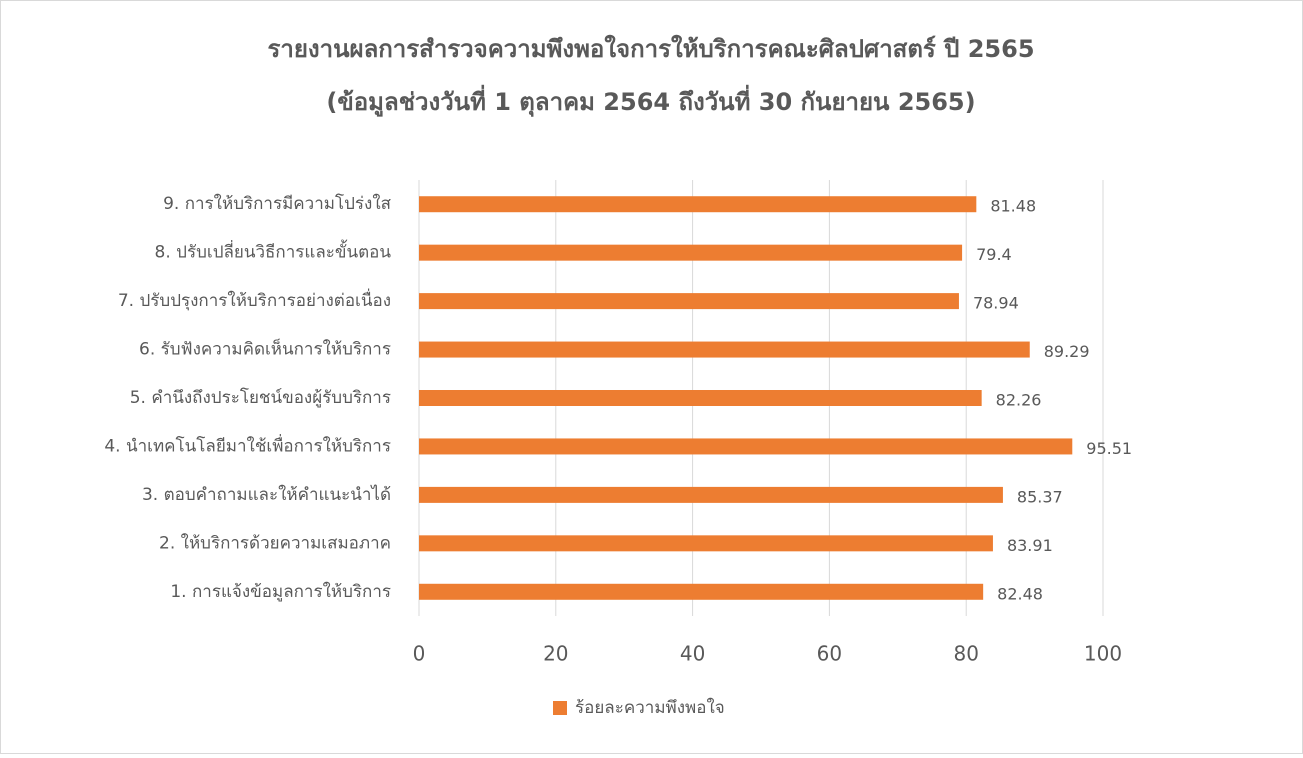 The height and width of the screenshot is (758, 1303). What do you see at coordinates (1067, 351) in the screenshot?
I see `value-label: 89.29` at bounding box center [1067, 351].